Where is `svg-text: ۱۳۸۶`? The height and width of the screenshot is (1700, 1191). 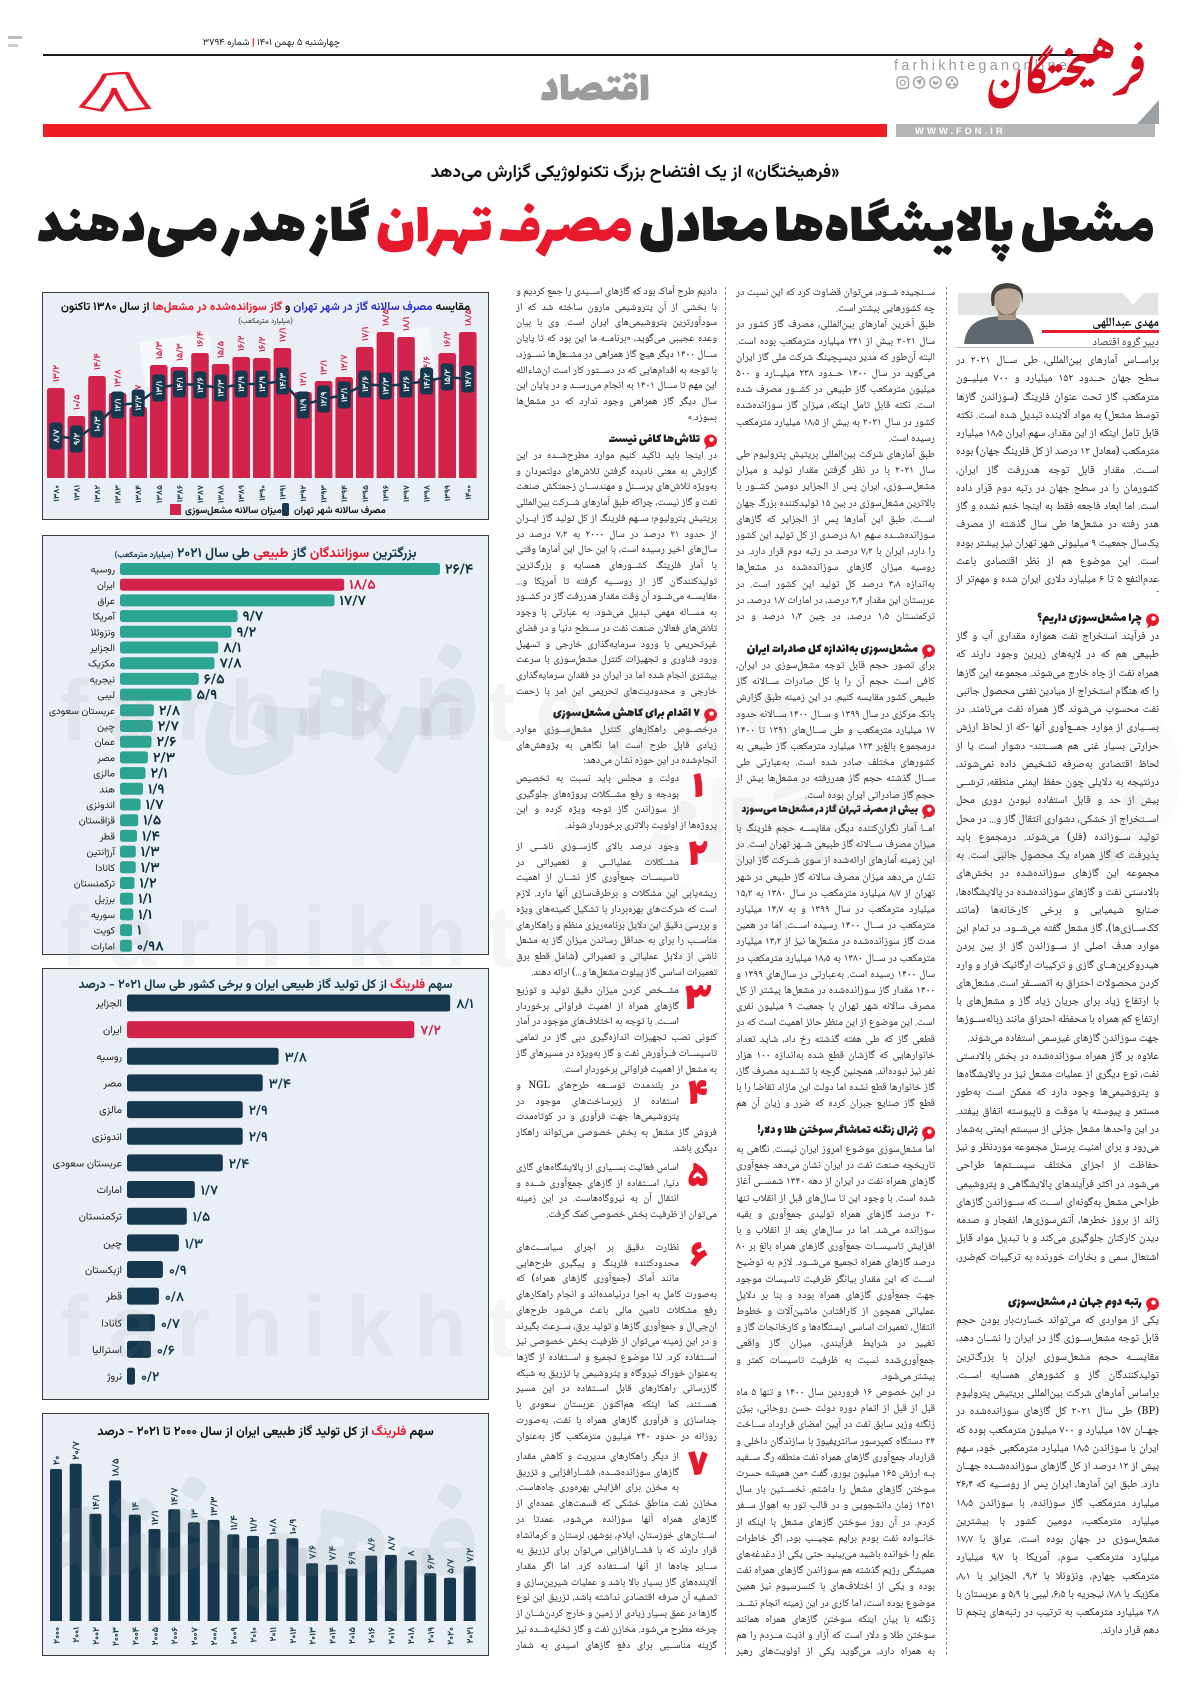 svg-text: ۱۳۸۶ is located at coordinates (181, 493).